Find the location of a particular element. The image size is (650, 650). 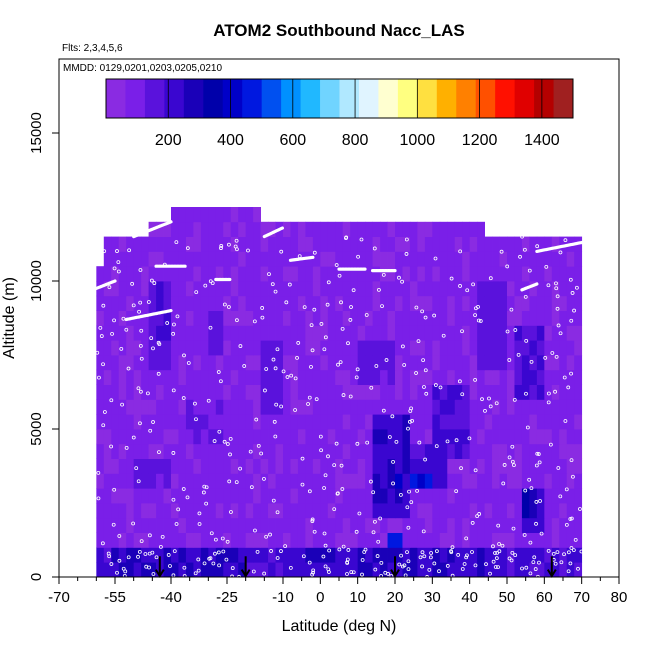

ground-site-arrows is located at coordinates (355, 567).